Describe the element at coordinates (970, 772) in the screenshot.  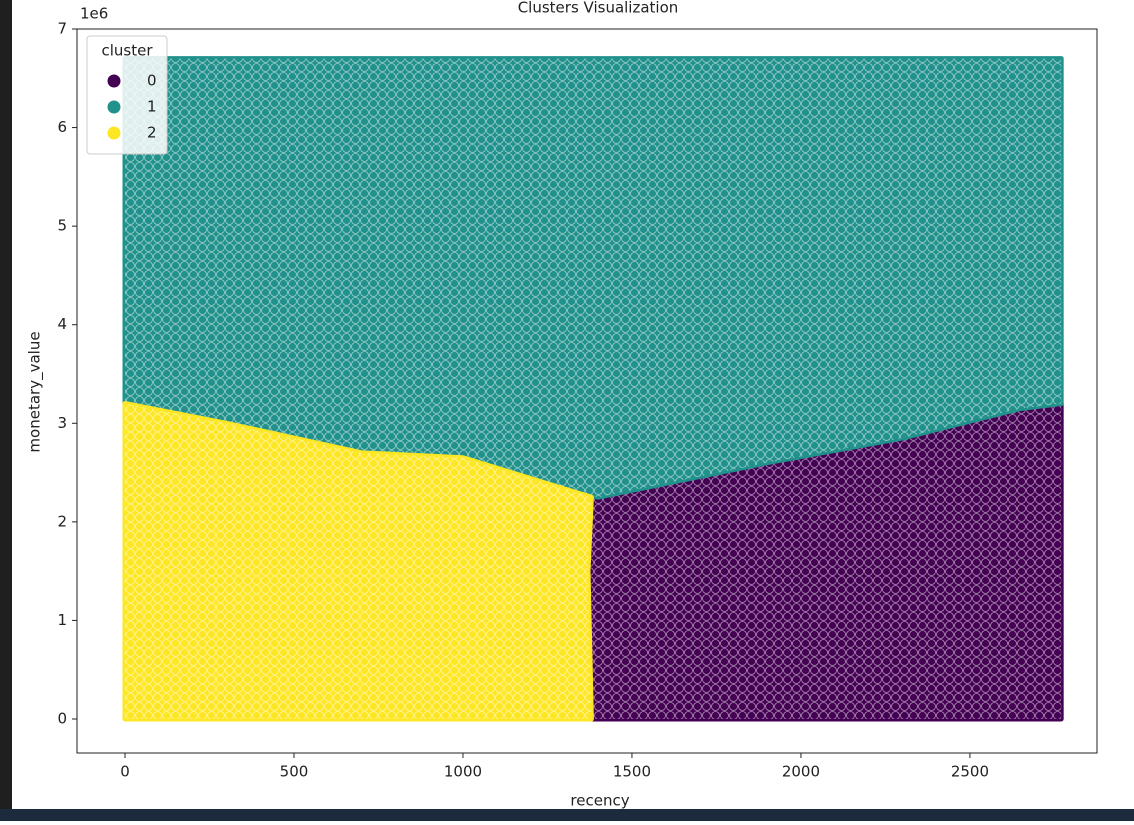
I see `x-tick-label: 2500` at that location.